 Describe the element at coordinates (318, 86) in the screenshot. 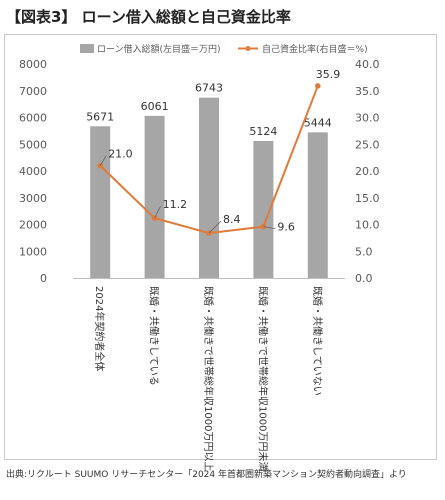

I see `line-point` at that location.